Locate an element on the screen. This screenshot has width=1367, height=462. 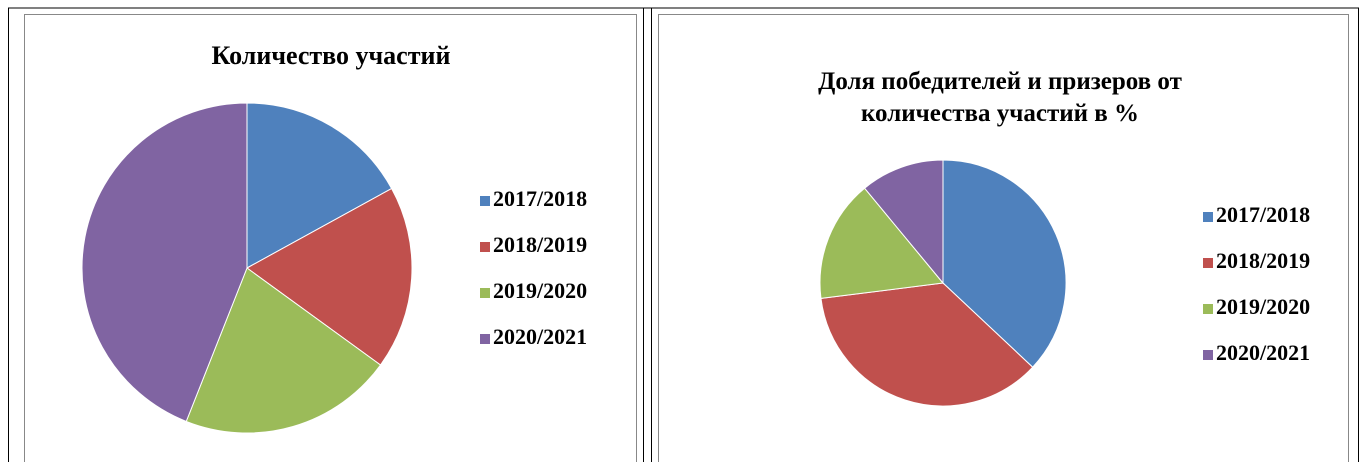
chart-title: Количество участий is located at coordinates (331, 55).